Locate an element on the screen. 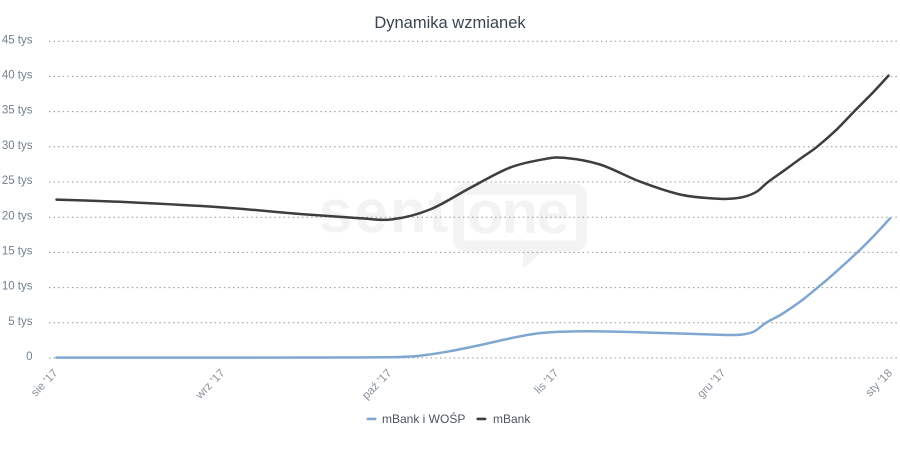 Image resolution: width=900 pixels, height=450 pixels. svg-text: mBank is located at coordinates (512, 419).